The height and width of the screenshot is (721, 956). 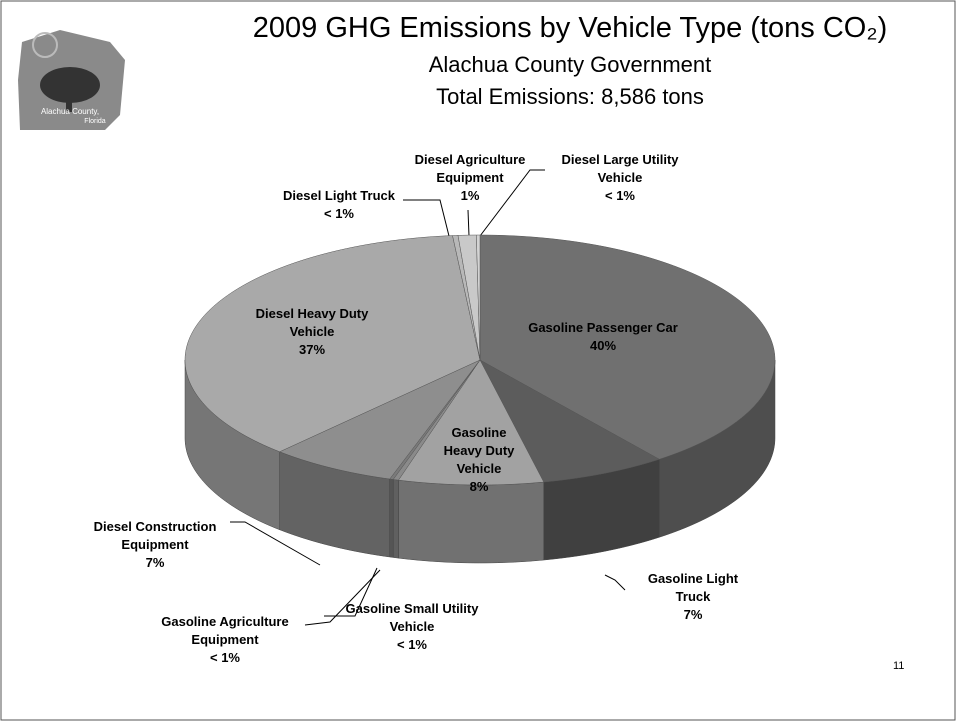 What do you see at coordinates (70, 111) in the screenshot?
I see `logo-text: Alachua County,` at bounding box center [70, 111].